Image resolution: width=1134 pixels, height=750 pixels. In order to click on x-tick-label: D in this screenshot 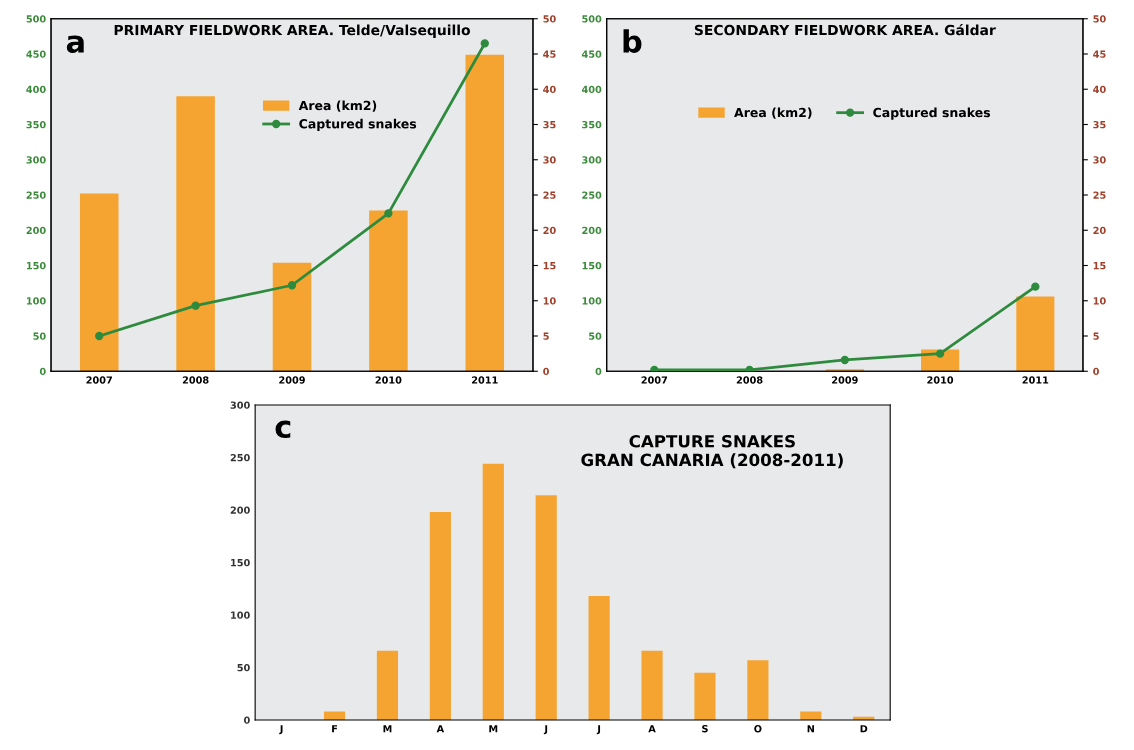, I will do `click(864, 729)`.